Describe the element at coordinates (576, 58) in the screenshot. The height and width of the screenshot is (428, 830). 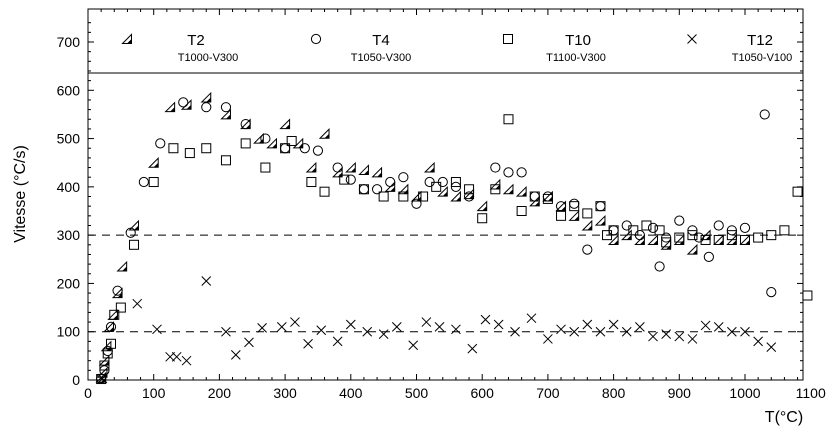
I see `legend-subtitle: T1100-V300` at that location.